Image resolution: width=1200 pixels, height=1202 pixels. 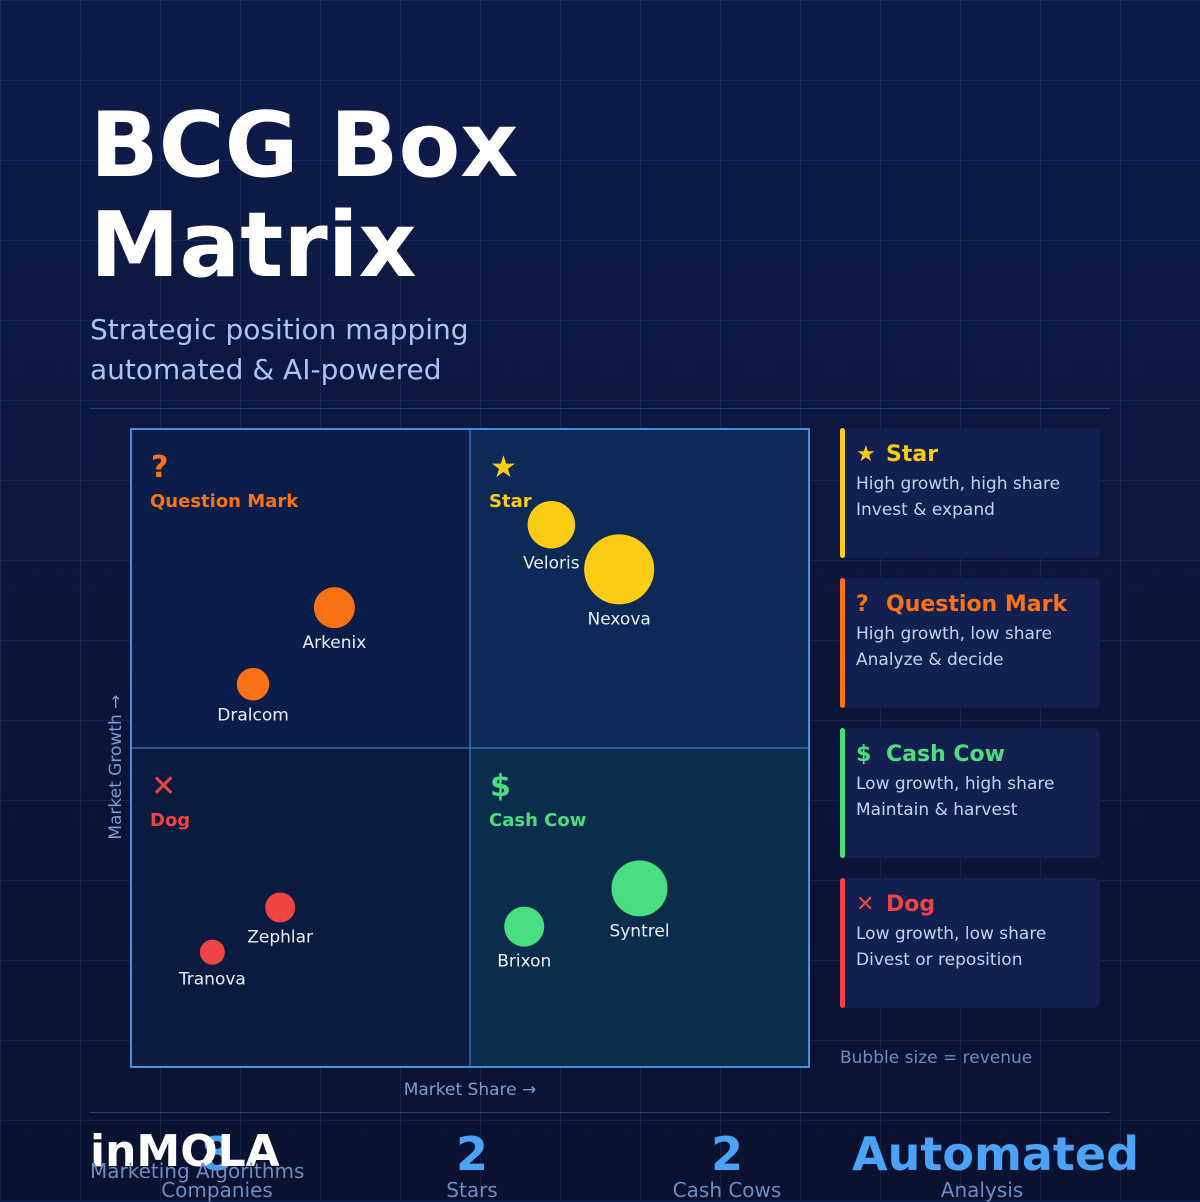 What do you see at coordinates (864, 754) in the screenshot?
I see `dollar-icon: $` at bounding box center [864, 754].